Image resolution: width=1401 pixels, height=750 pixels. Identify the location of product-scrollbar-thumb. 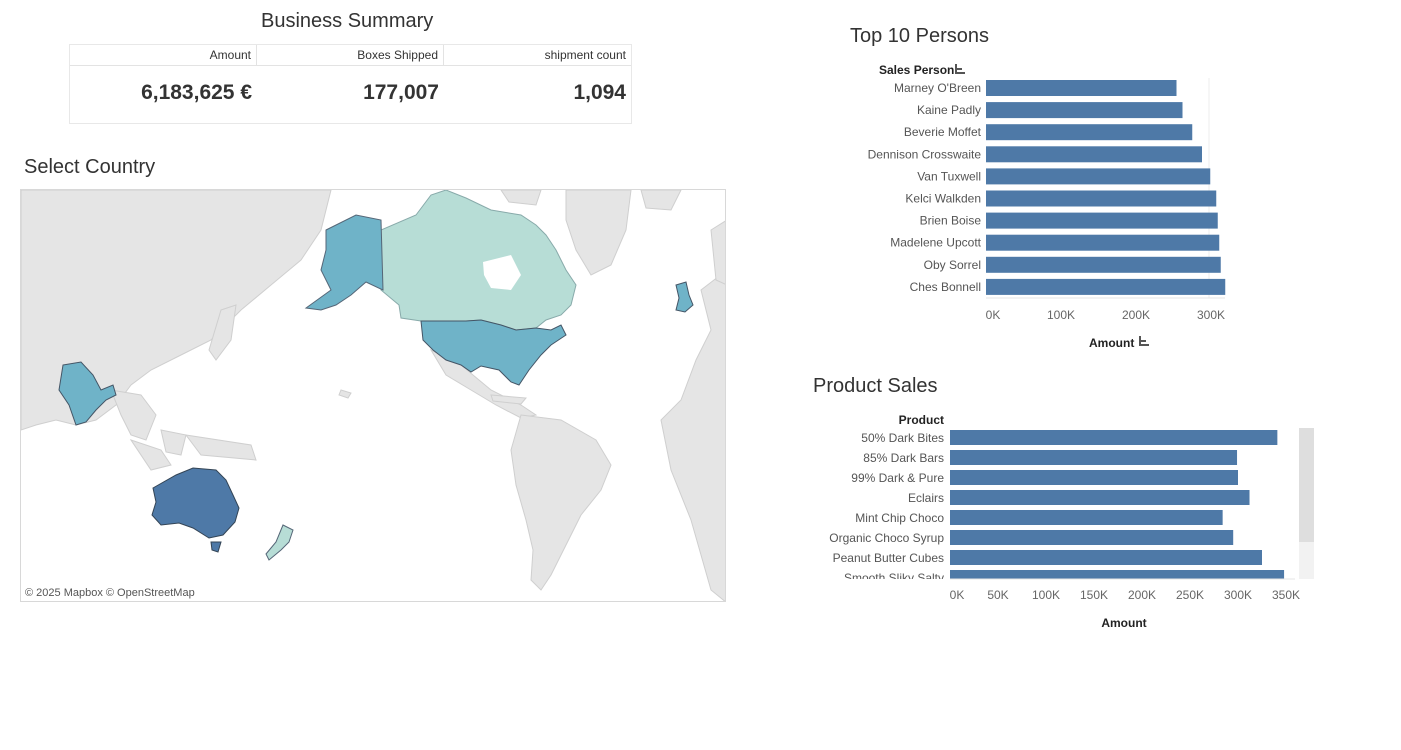
(1306, 485).